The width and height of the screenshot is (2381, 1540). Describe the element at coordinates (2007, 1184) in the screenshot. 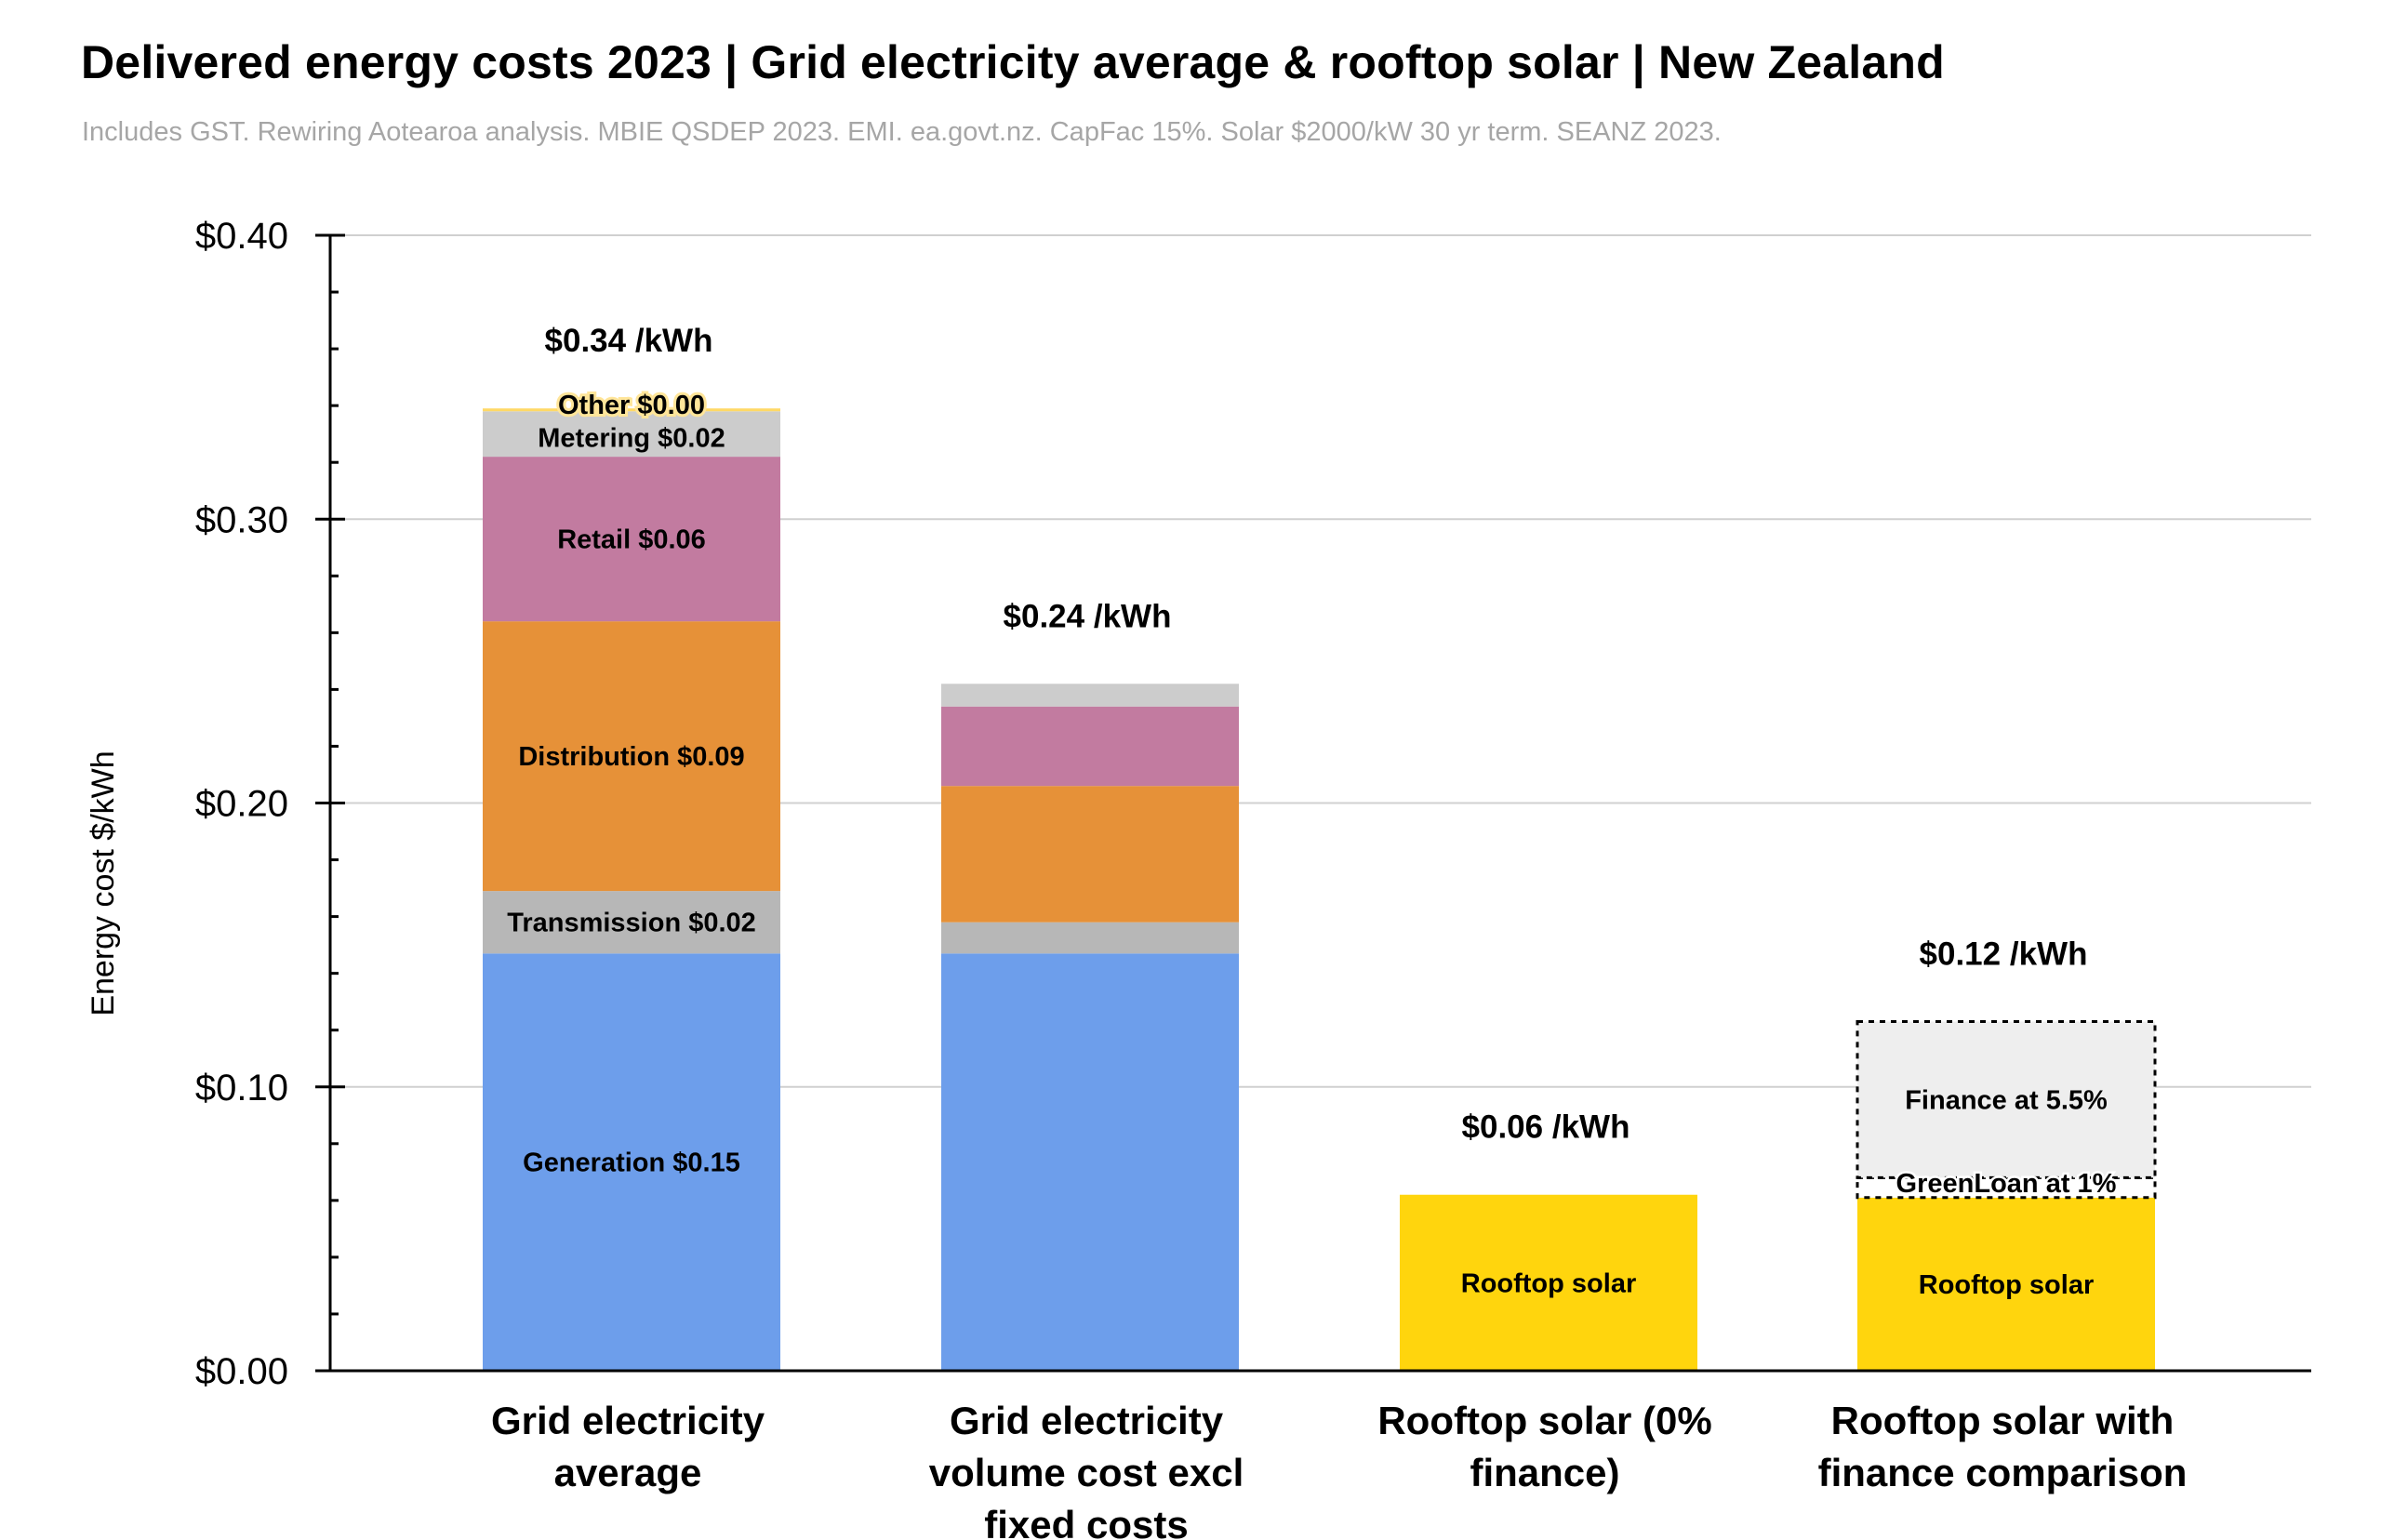

I see `segment-label-green-loan: GreenLoan at 1%` at that location.